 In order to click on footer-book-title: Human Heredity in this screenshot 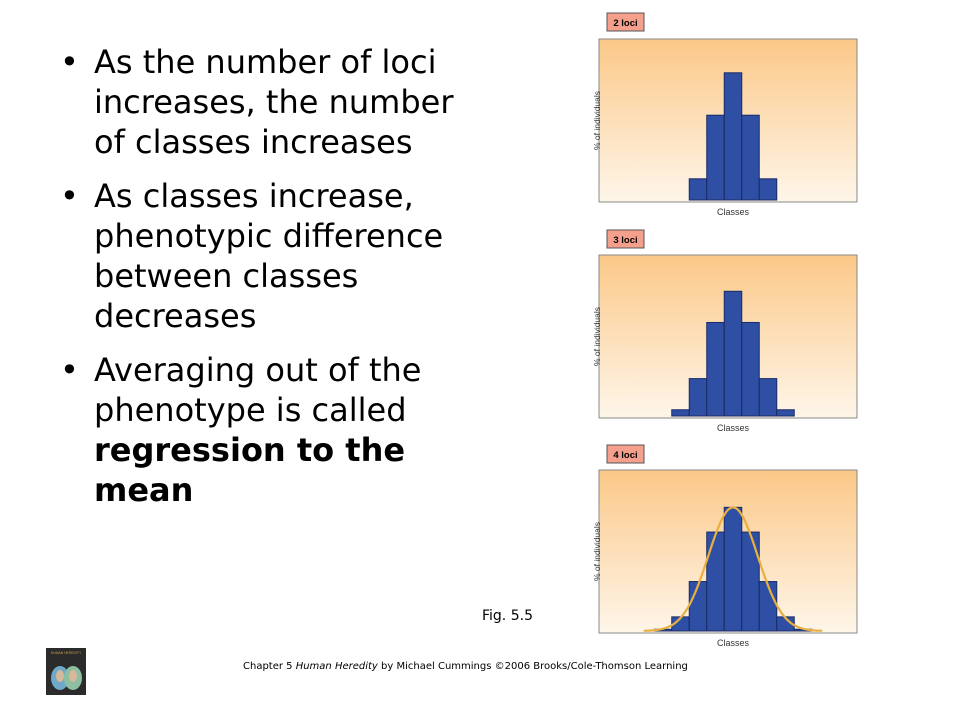, I will do `click(336, 666)`.